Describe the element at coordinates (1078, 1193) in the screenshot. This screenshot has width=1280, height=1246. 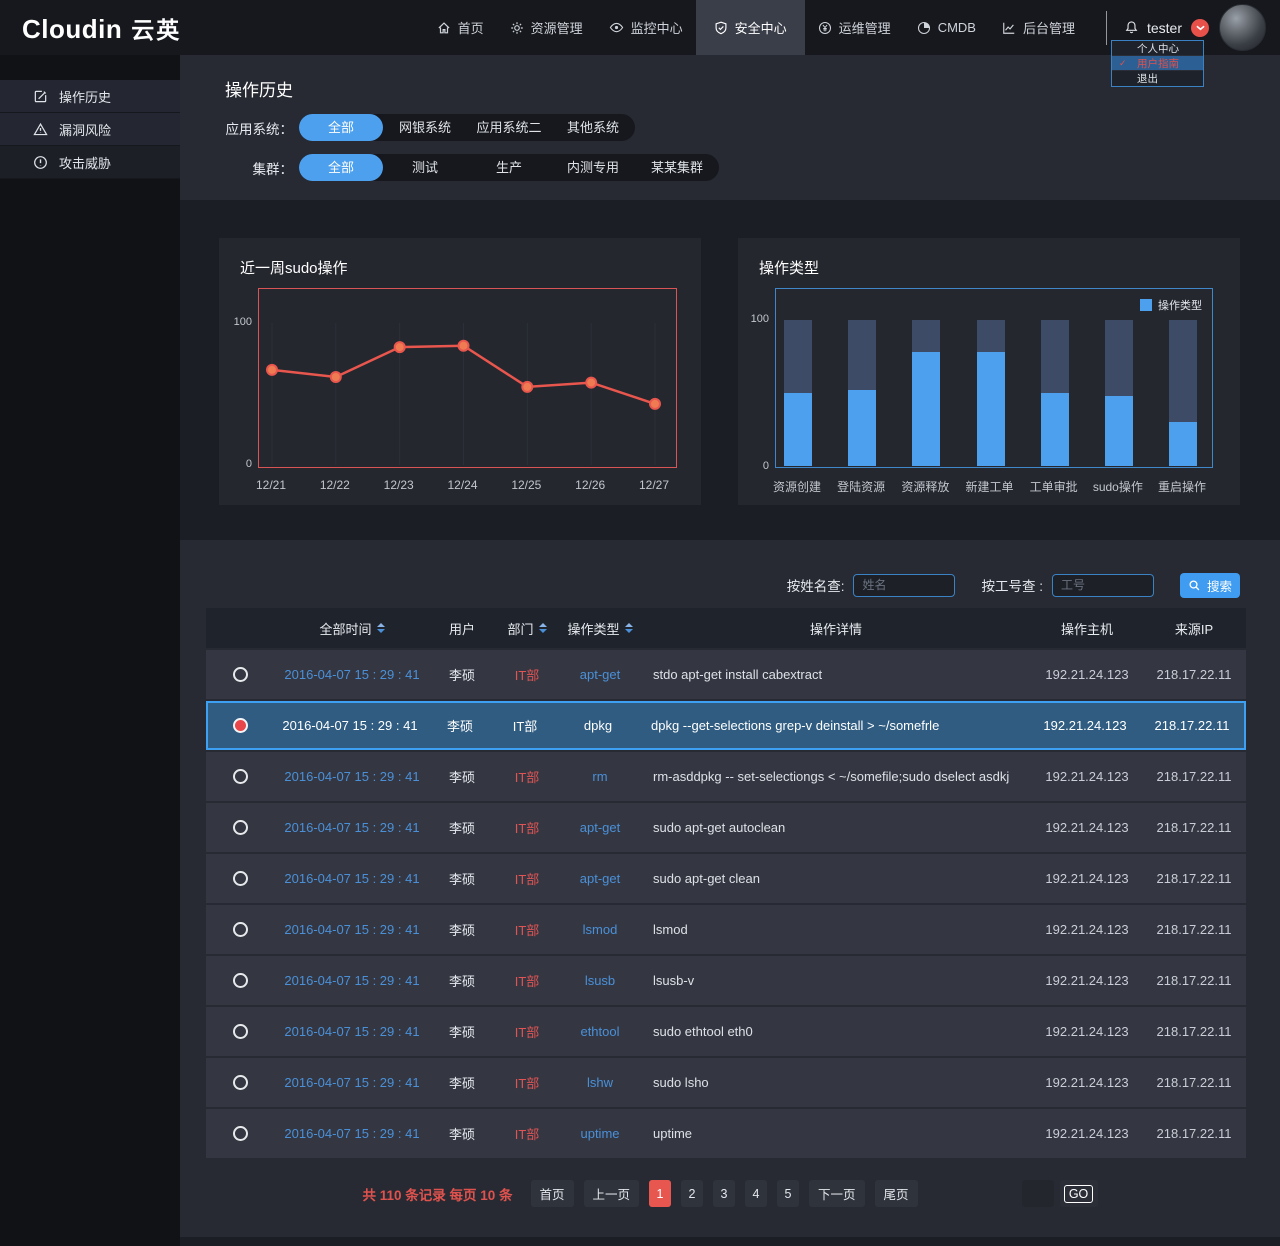
I see `go-button: GO` at that location.